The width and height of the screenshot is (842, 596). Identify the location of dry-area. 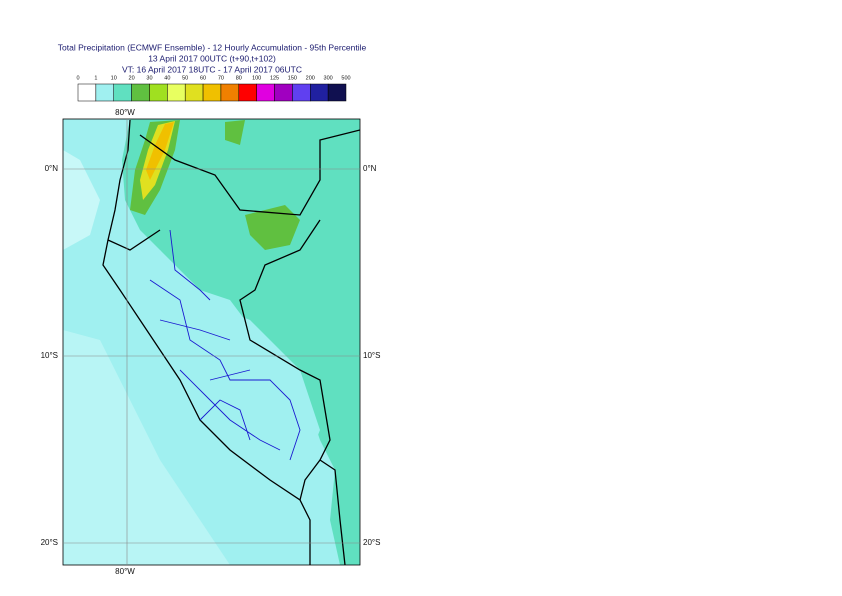
(230, 365).